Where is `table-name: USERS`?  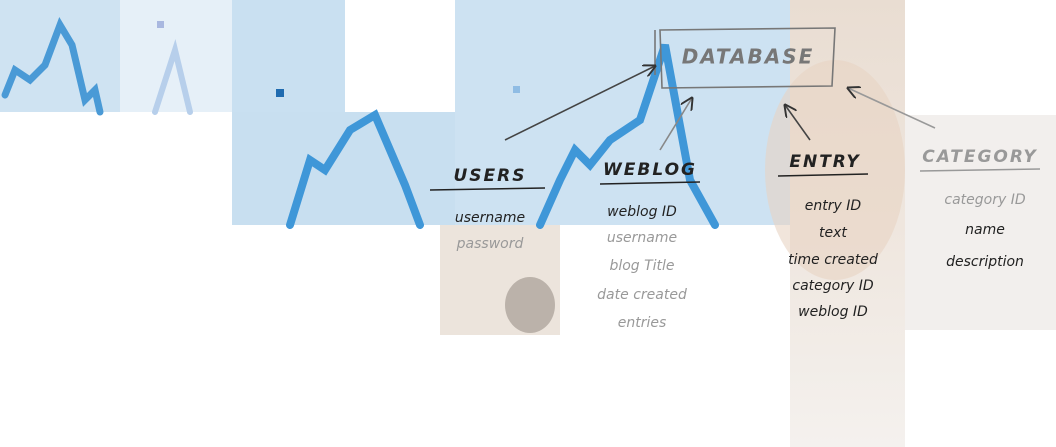 table-name: USERS is located at coordinates (490, 176).